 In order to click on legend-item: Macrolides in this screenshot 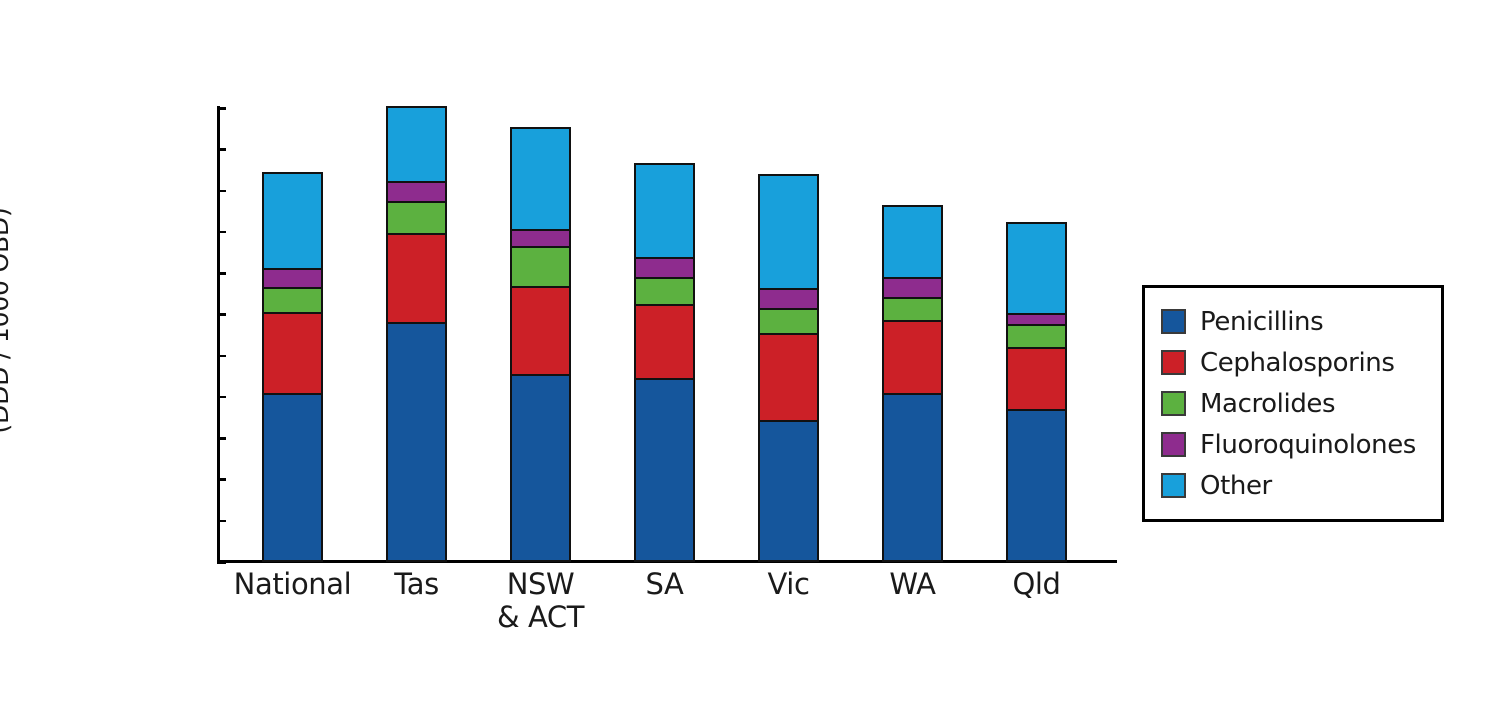, I will do `click(1294, 403)`.